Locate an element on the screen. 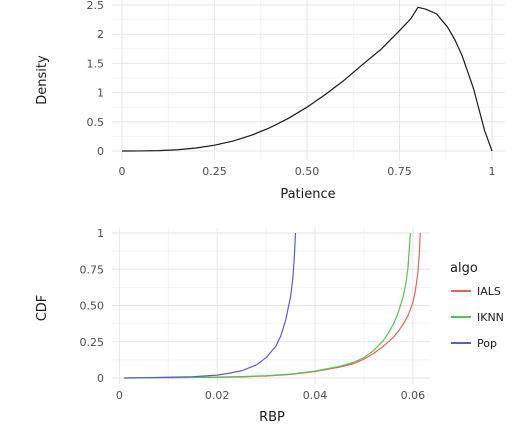 This screenshot has height=431, width=519. cdf-x-tick-label: 0.02 is located at coordinates (217, 395).